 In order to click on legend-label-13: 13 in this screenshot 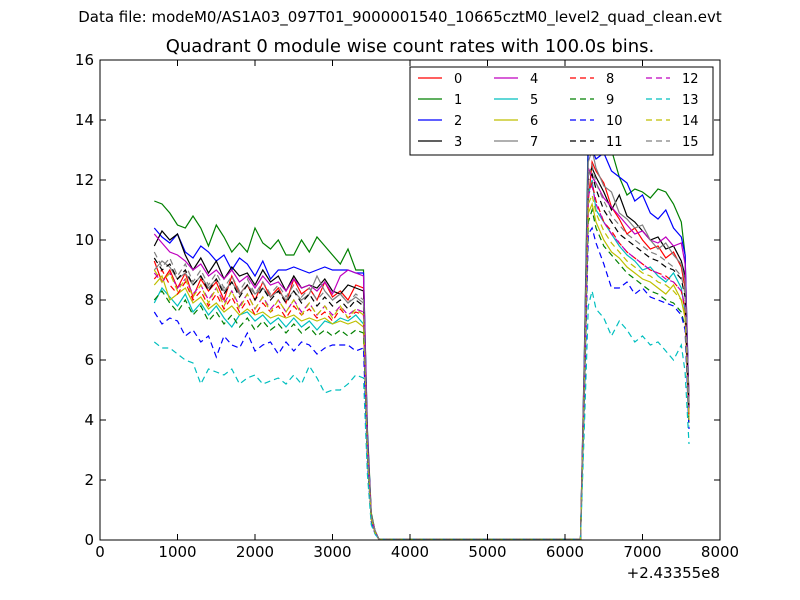, I will do `click(690, 100)`.